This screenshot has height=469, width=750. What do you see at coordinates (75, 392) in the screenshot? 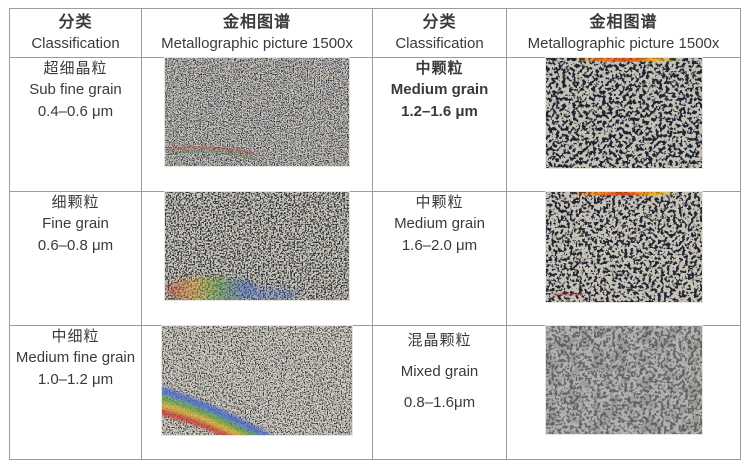
I see `cell-medium-fine-grain: 中细粒 Medium fine grain 1.0–1.2 μm` at bounding box center [75, 392].